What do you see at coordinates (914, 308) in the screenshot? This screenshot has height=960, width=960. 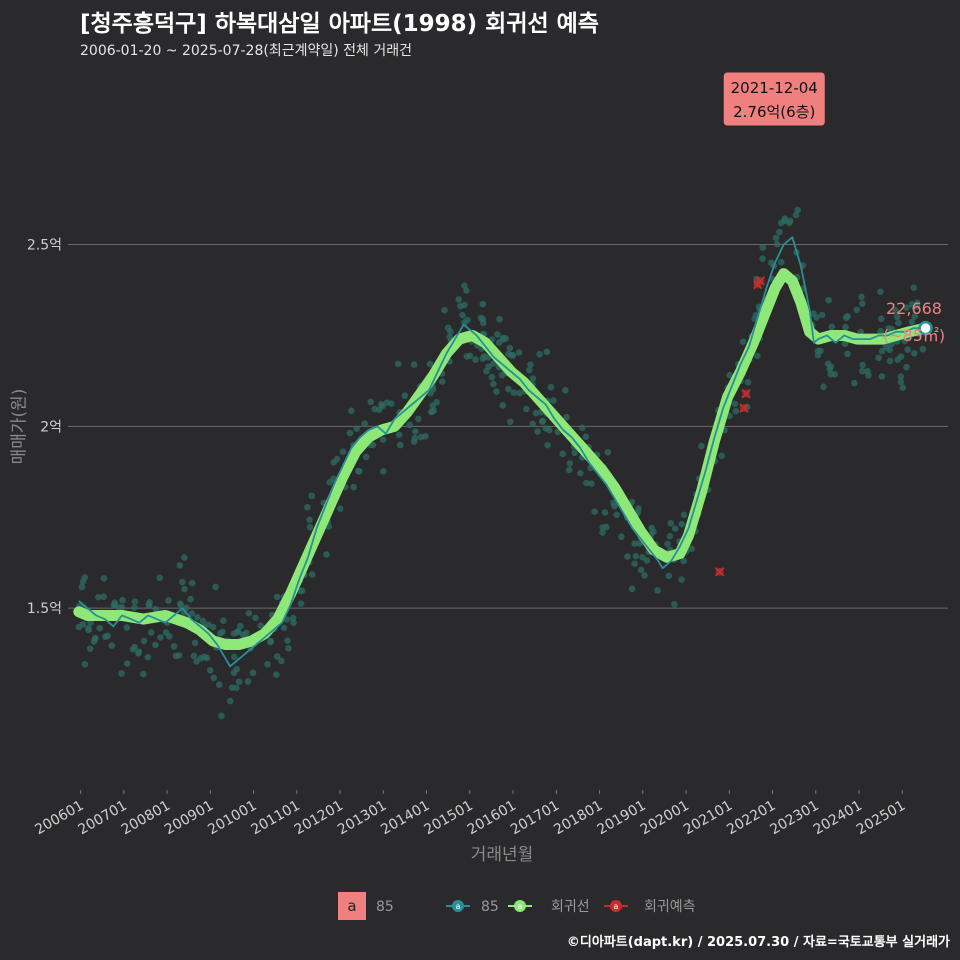 I see `end-value-label: 22,668` at bounding box center [914, 308].